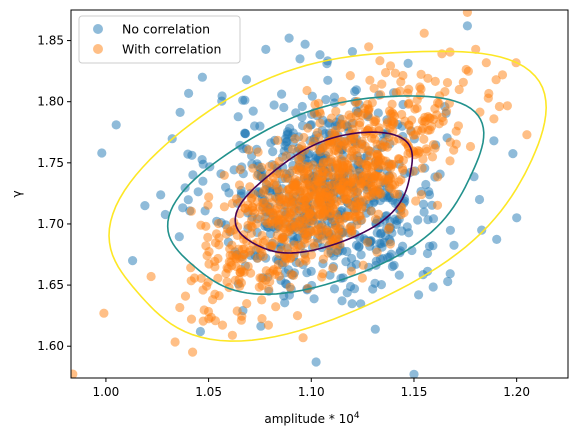 Image resolution: width=577 pixels, height=440 pixels. What do you see at coordinates (98, 29) in the screenshot?
I see `legend-marker-no-correlation` at bounding box center [98, 29].